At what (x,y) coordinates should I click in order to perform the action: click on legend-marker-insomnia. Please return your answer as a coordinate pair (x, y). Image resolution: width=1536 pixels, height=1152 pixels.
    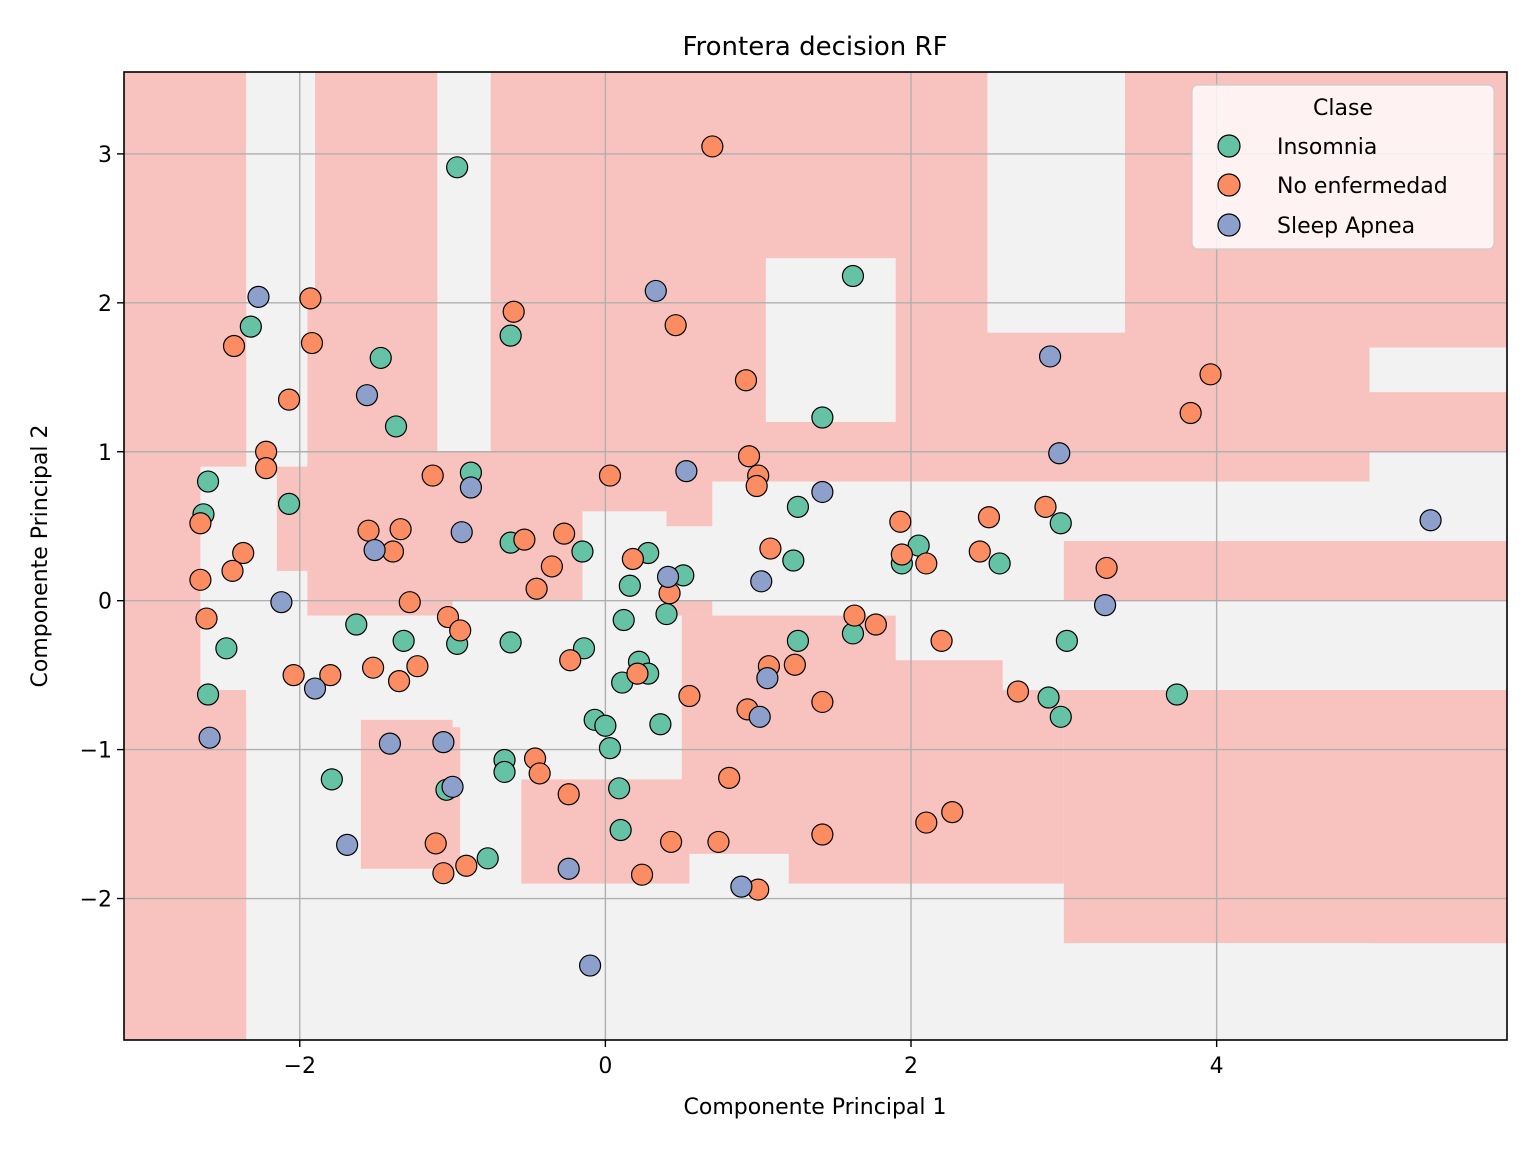
    Looking at the image, I should click on (1229, 146).